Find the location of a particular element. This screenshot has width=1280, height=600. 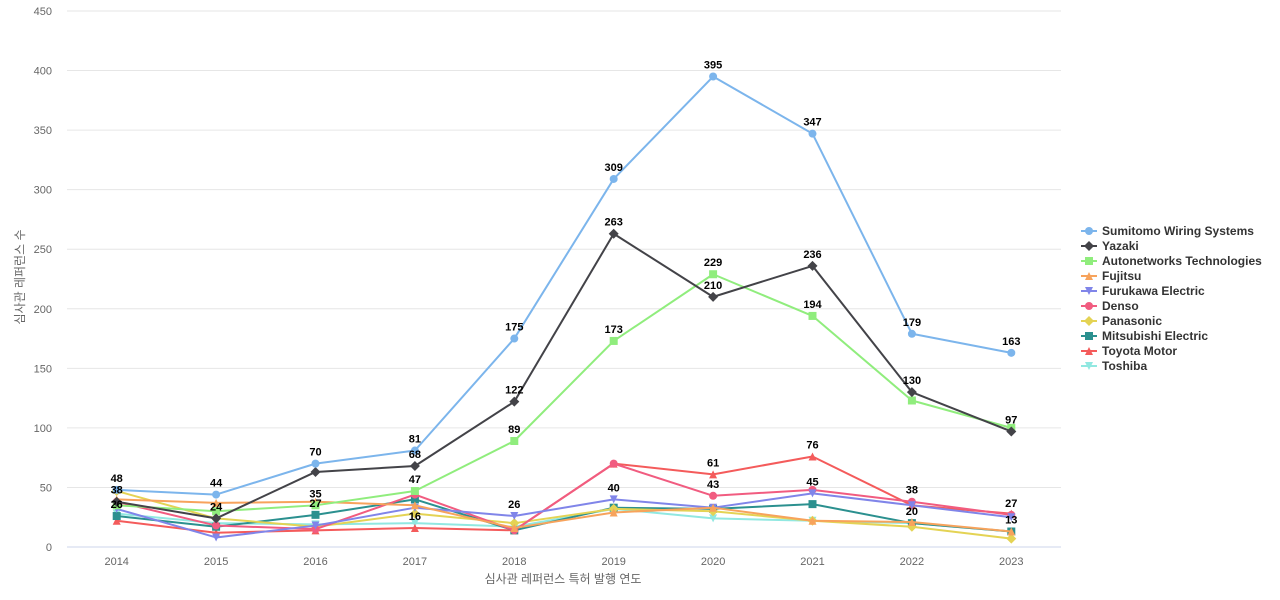

legend-item: Autonetworks Technologies is located at coordinates (1171, 261).